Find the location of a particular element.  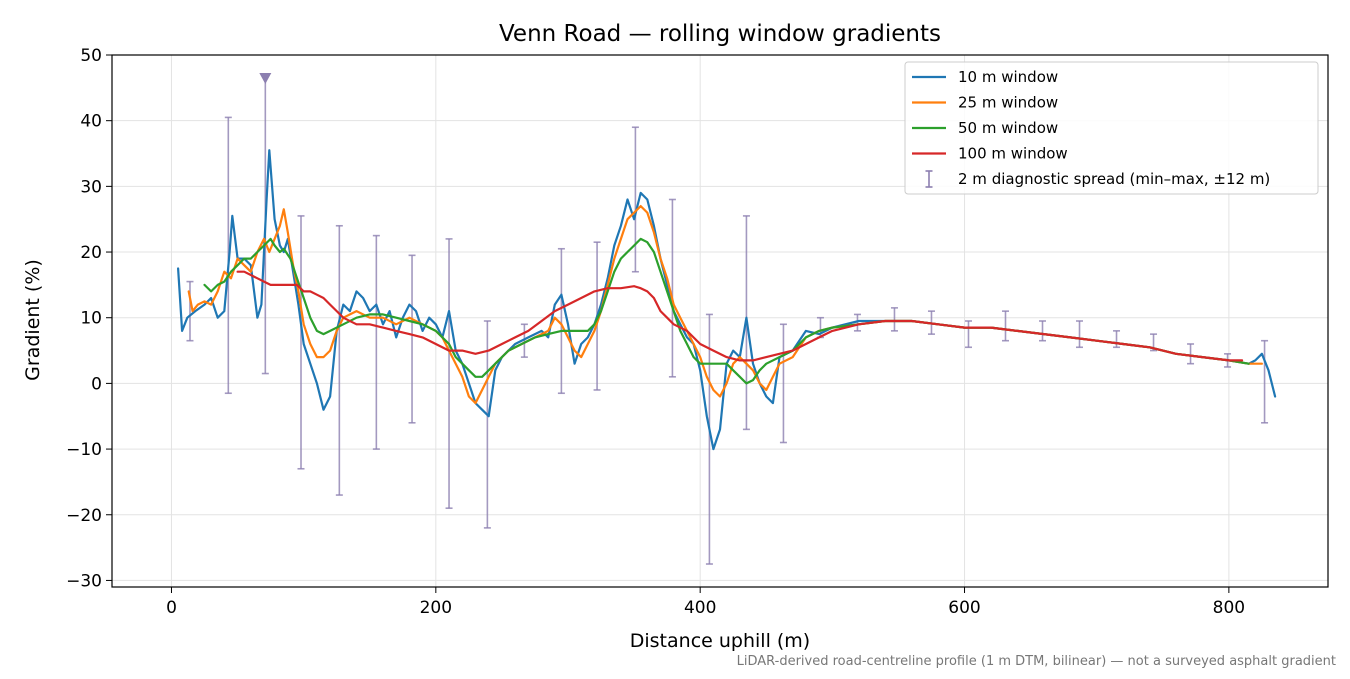

y-axis-label: Gradient (%) is located at coordinates (33, 320).